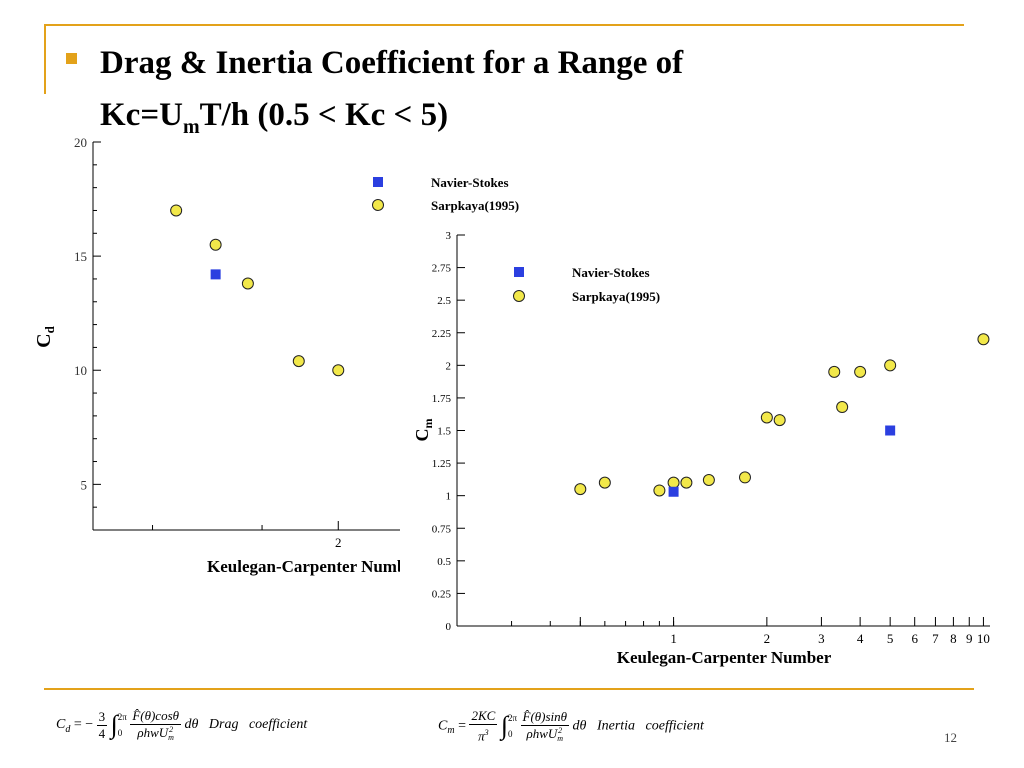 The image size is (1024, 768). Describe the element at coordinates (442, 594) in the screenshot. I see `cm-y-tick-label: 0.25` at that location.